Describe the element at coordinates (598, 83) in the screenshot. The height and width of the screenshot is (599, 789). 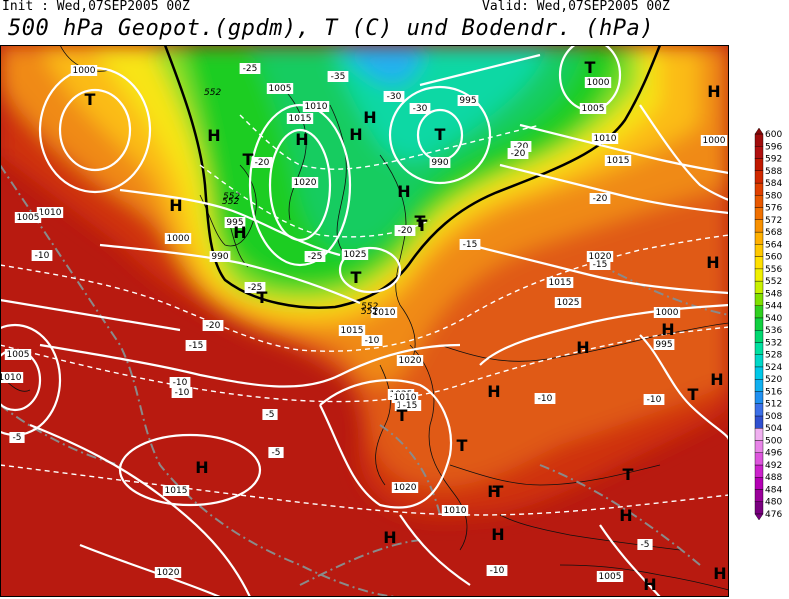
I see `isobar-label: 1000` at that location.